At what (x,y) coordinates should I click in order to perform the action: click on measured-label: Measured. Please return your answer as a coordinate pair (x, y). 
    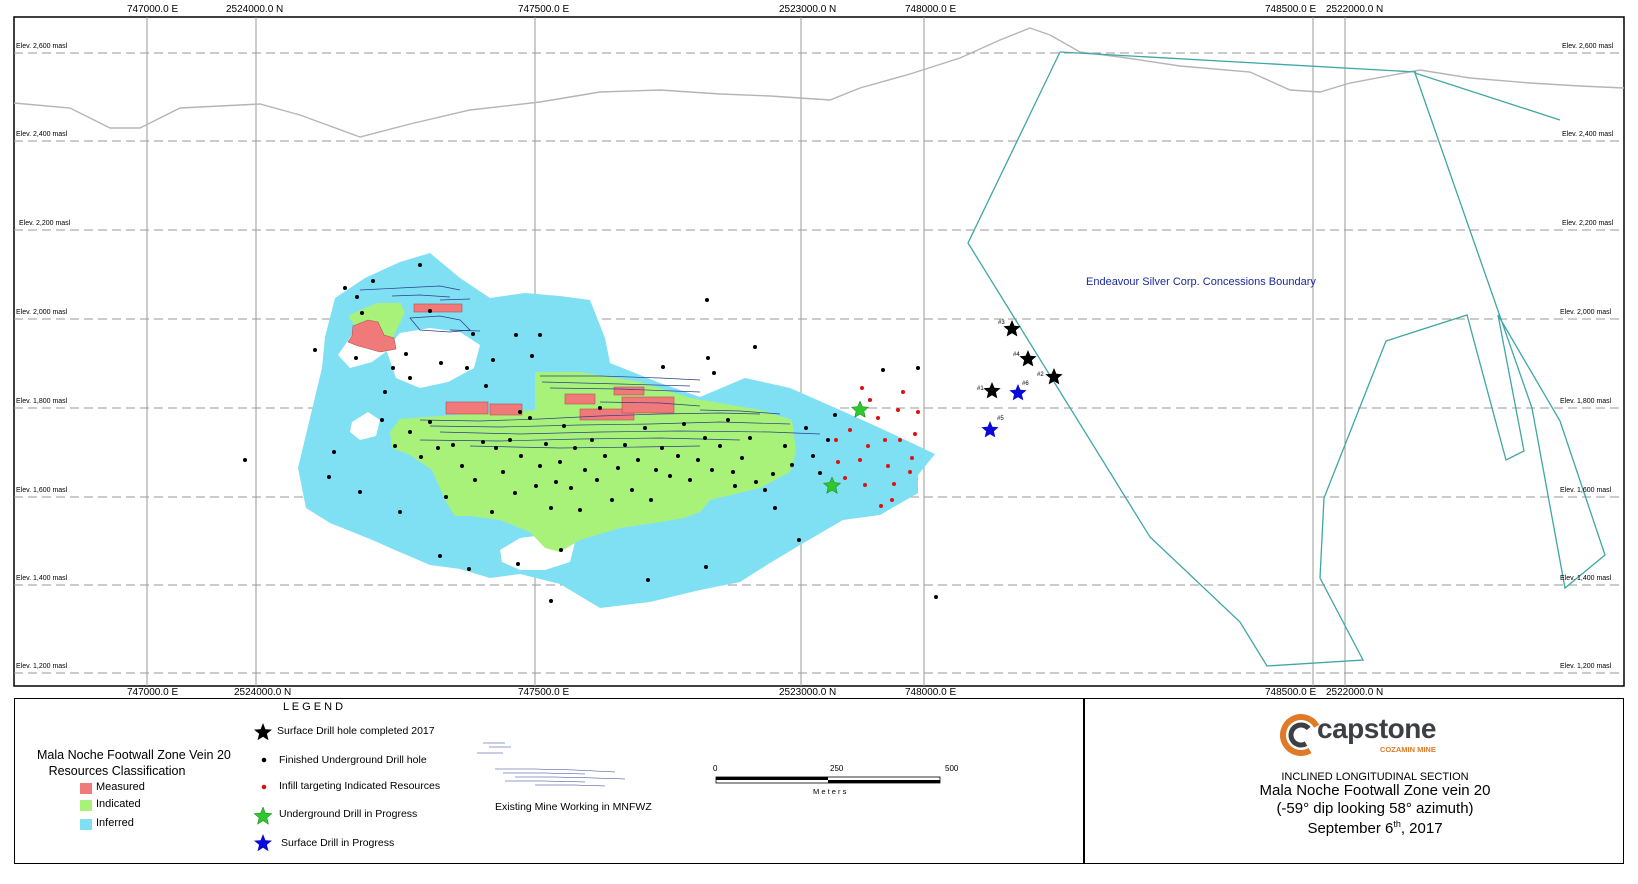
    Looking at the image, I should click on (120, 787).